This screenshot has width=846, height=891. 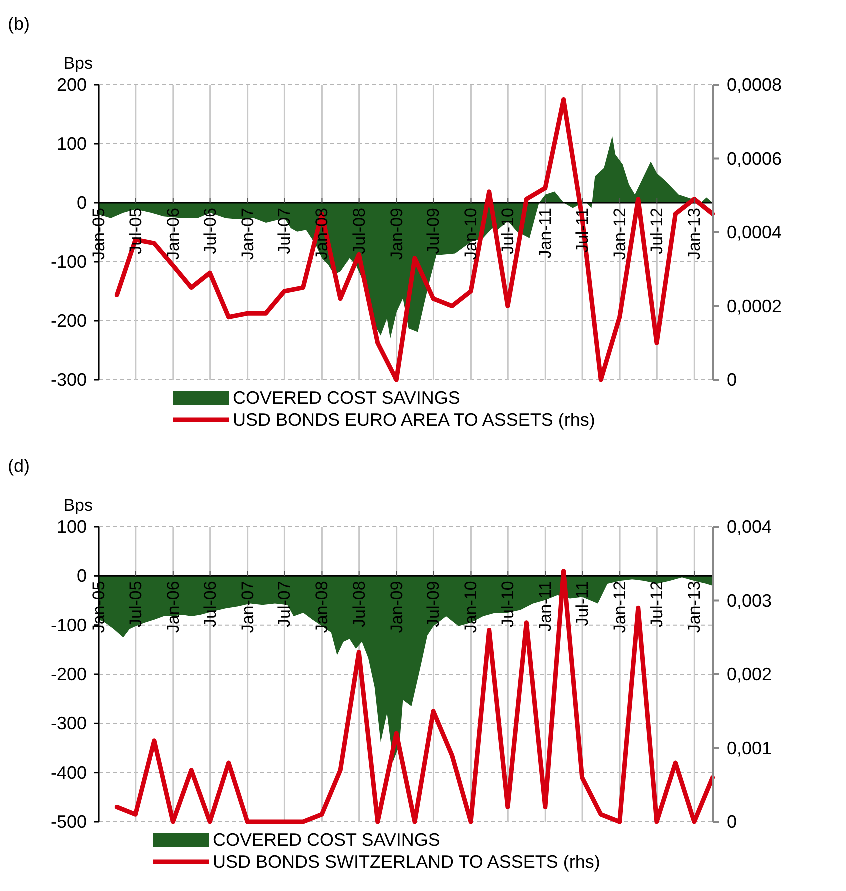 What do you see at coordinates (749, 527) in the screenshot?
I see `y2-tick-label: 0,004` at bounding box center [749, 527].